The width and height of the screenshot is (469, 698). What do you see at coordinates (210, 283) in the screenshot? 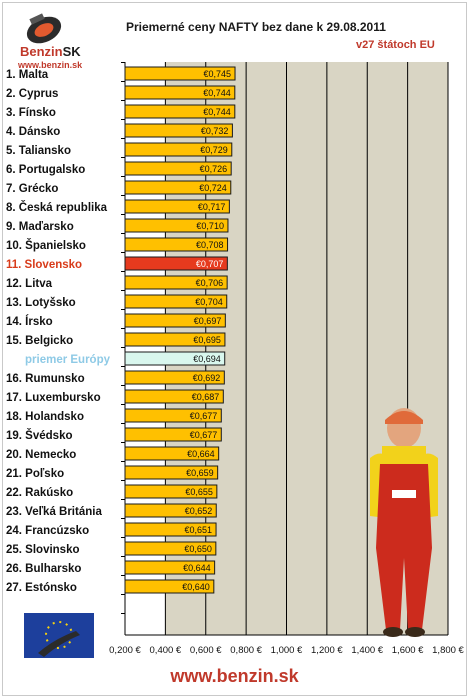
I see `value-label: €0,706` at bounding box center [210, 283].